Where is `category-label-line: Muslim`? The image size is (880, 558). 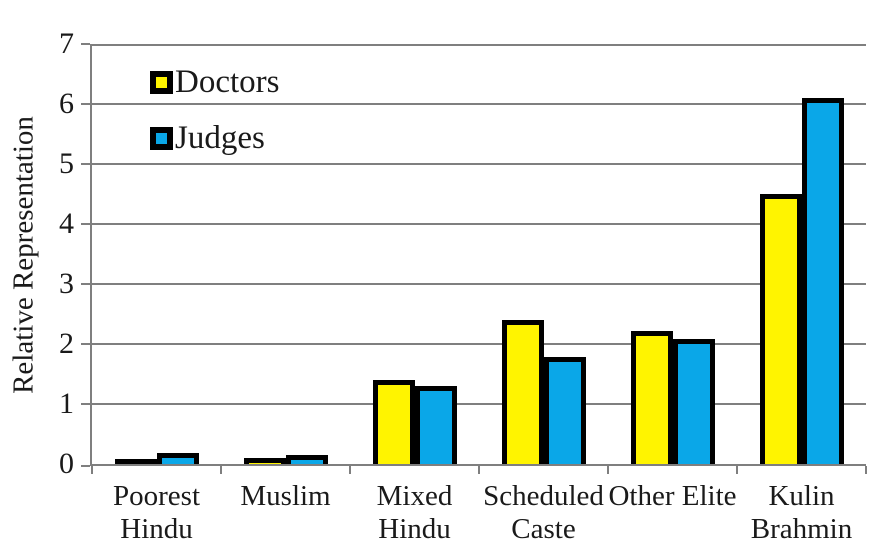
category-label-line: Muslim is located at coordinates (285, 496).